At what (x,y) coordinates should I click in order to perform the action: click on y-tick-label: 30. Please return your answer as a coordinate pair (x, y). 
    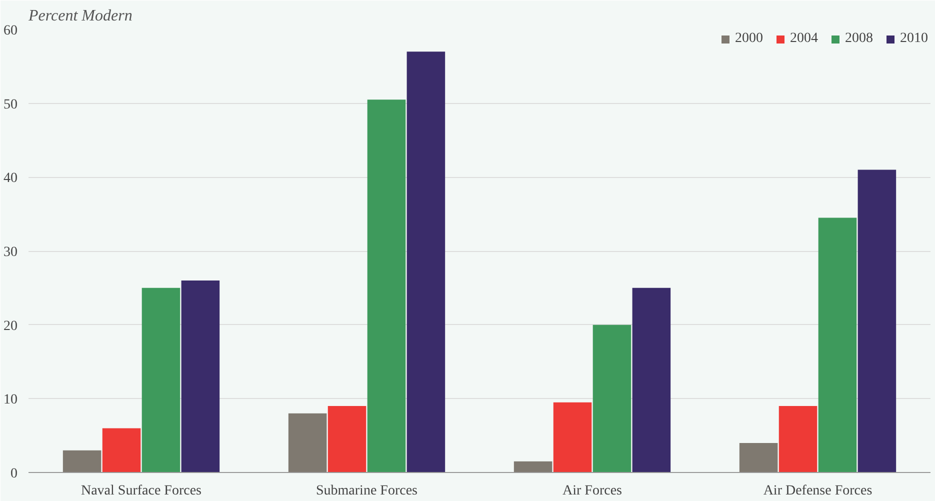
    Looking at the image, I should click on (11, 252).